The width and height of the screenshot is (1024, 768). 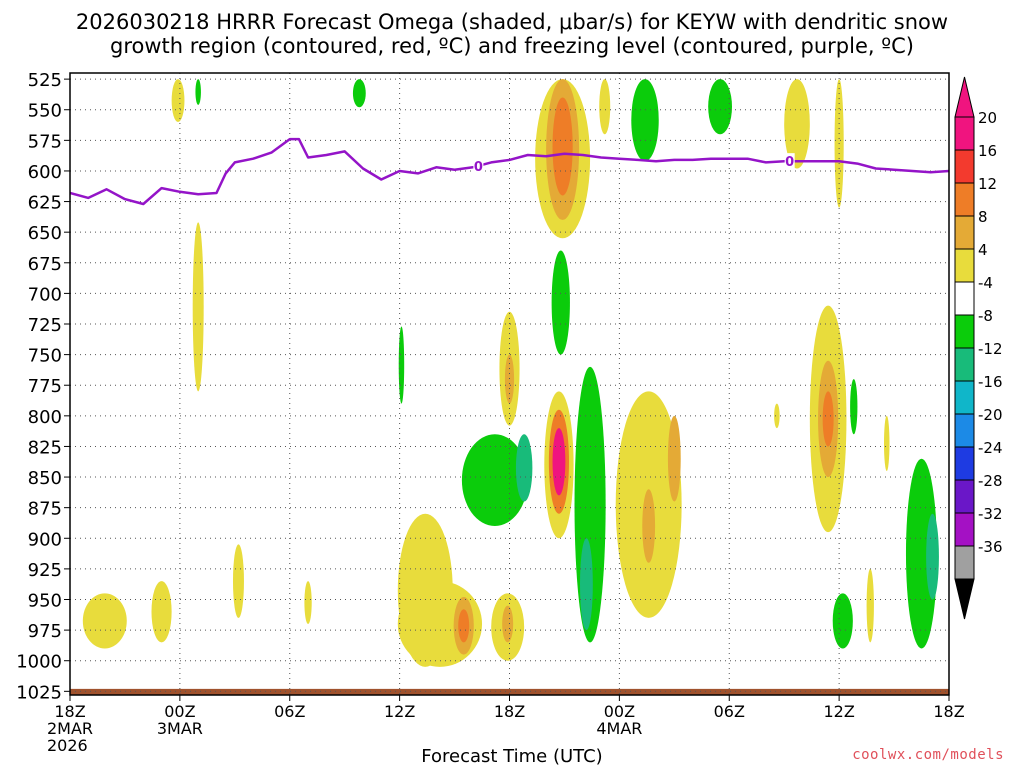 What do you see at coordinates (964, 599) in the screenshot?
I see `colorbar-bottom-arrow` at bounding box center [964, 599].